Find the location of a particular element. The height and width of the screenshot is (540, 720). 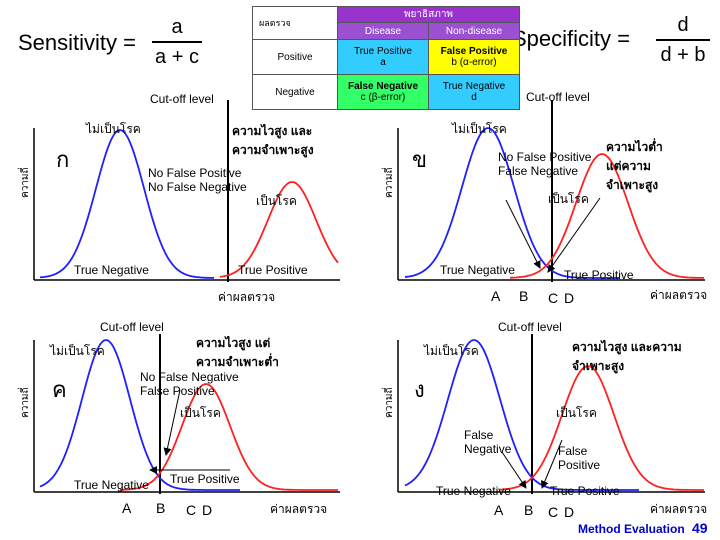

specificity-denominator: d + b is located at coordinates (683, 55).